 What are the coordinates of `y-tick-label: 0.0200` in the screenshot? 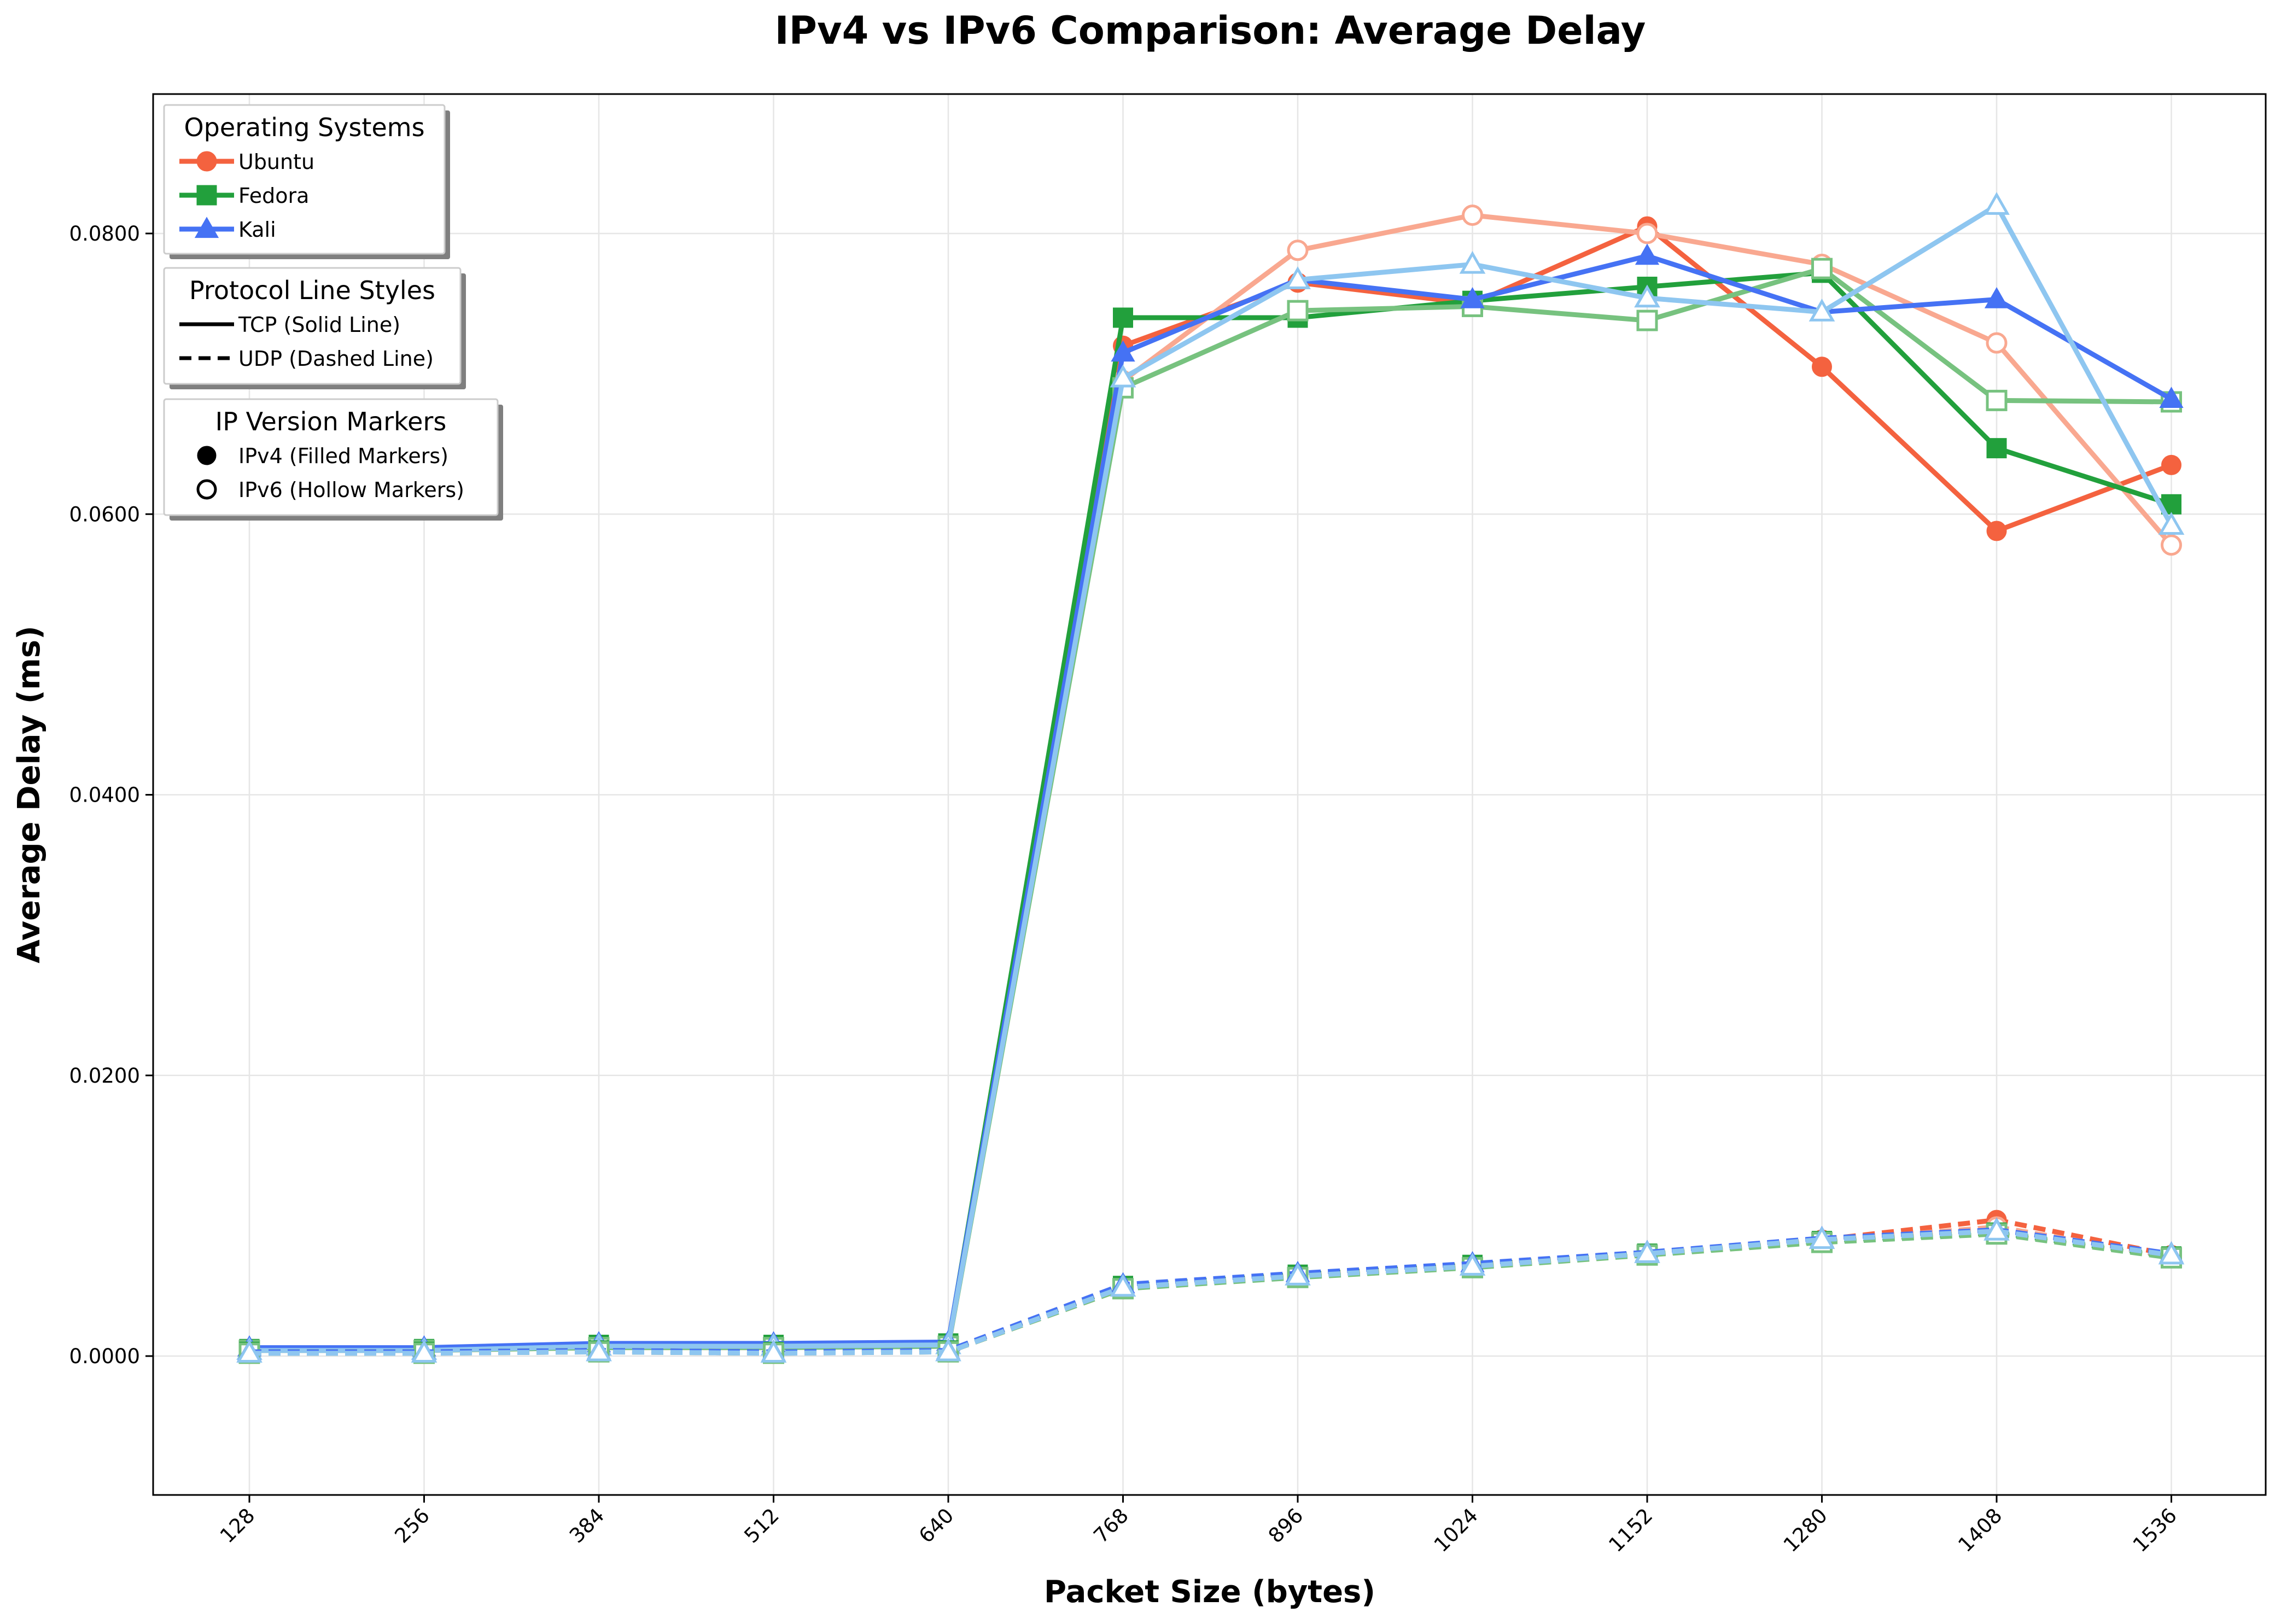 It's located at (105, 1076).